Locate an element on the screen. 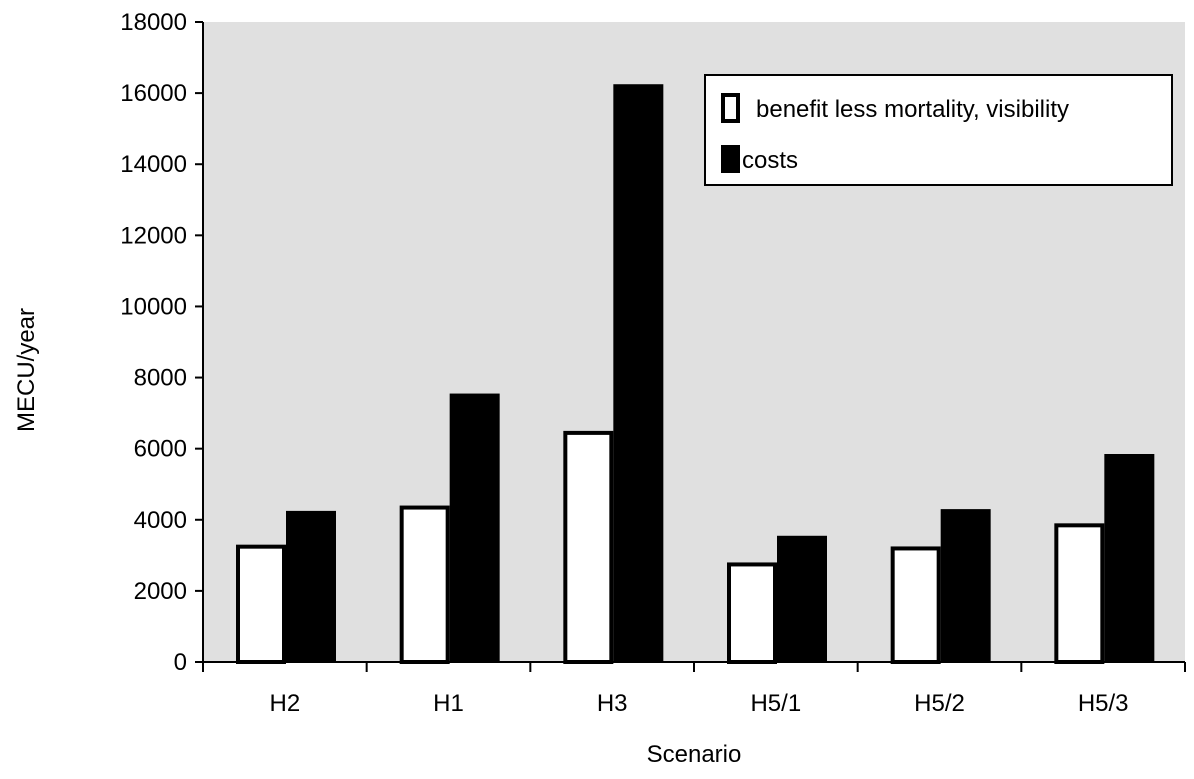 The width and height of the screenshot is (1194, 779). x-tick-label: H5/1 is located at coordinates (775, 703).